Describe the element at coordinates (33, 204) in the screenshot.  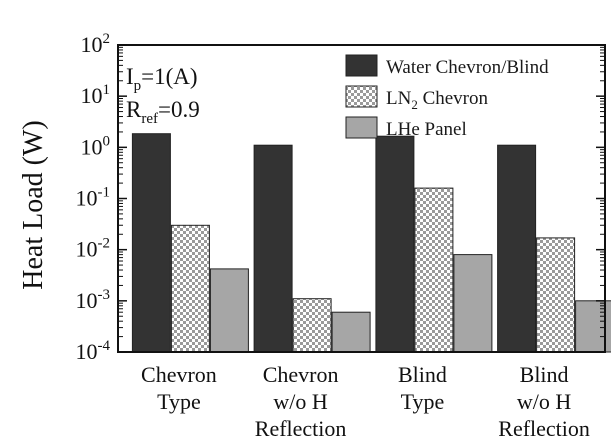
I see `y-axis-label: Heat Load (W)` at that location.